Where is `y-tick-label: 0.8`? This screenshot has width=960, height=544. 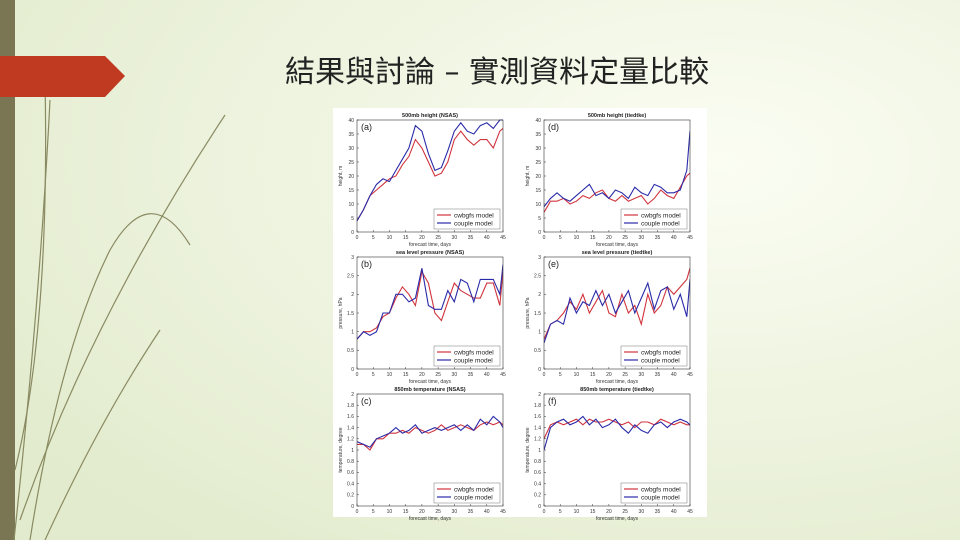
y-tick-label: 0.8 is located at coordinates (537, 462).